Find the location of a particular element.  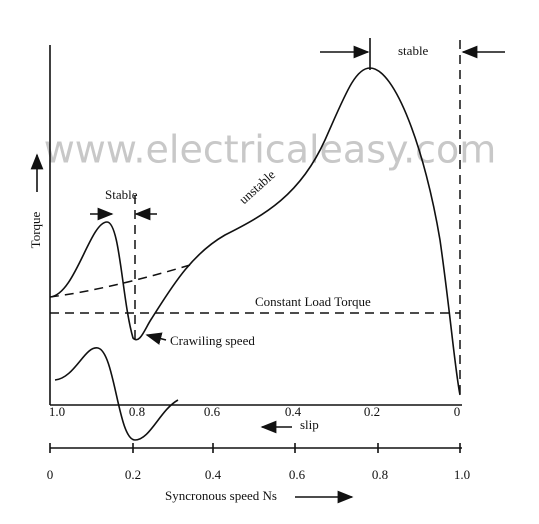

watermark: www.electricaleasy.com is located at coordinates (270, 150).